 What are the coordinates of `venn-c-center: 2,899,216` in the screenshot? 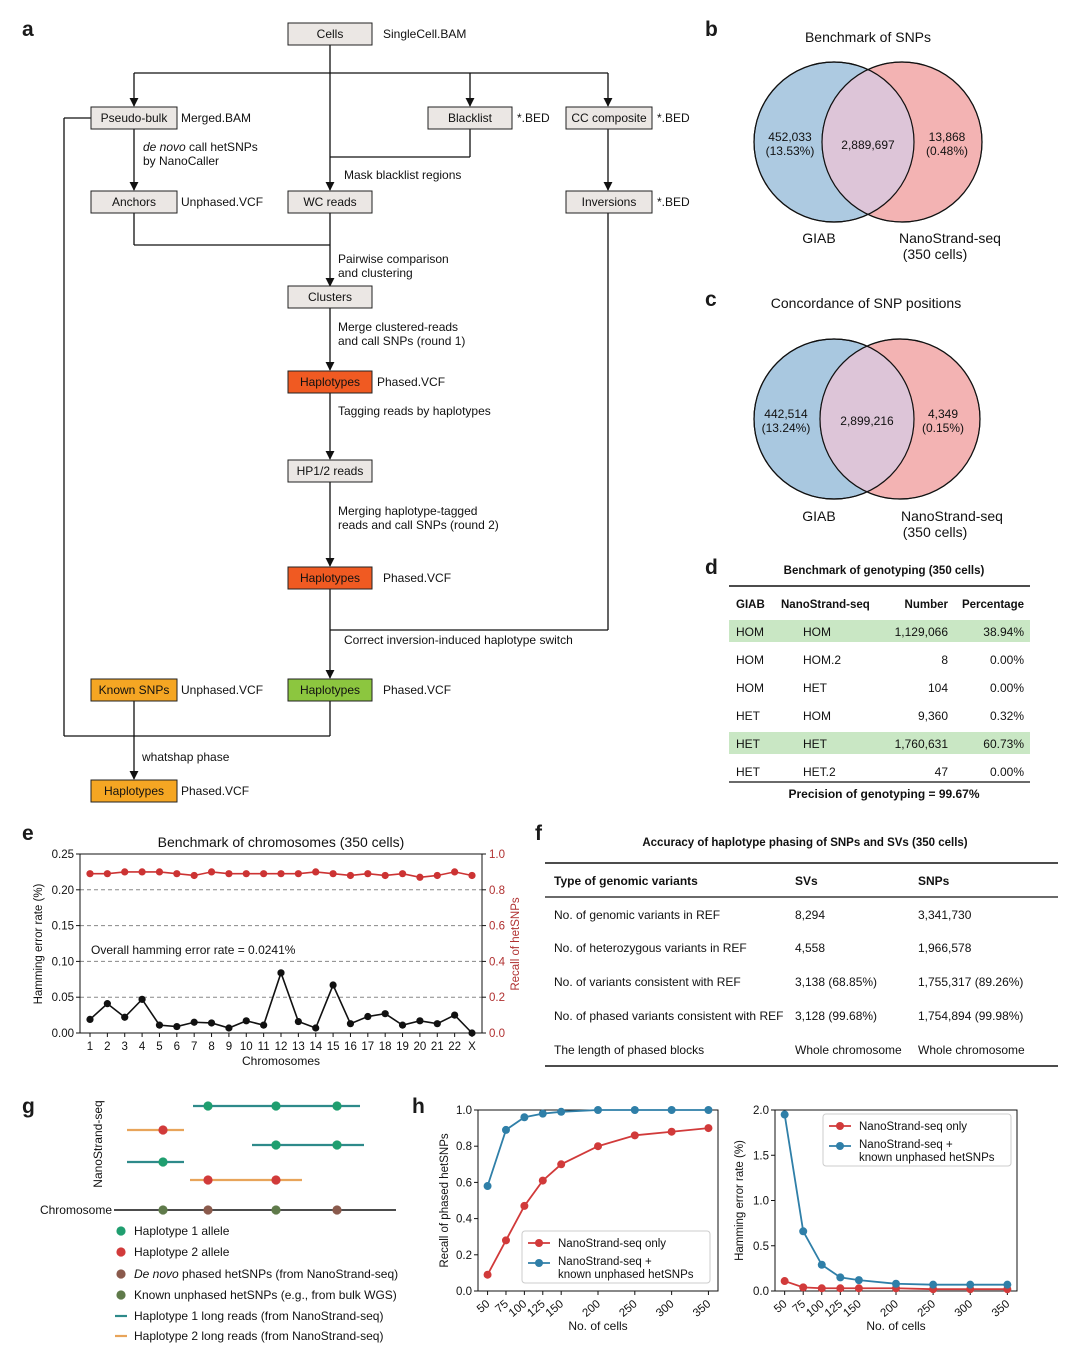 It's located at (867, 421).